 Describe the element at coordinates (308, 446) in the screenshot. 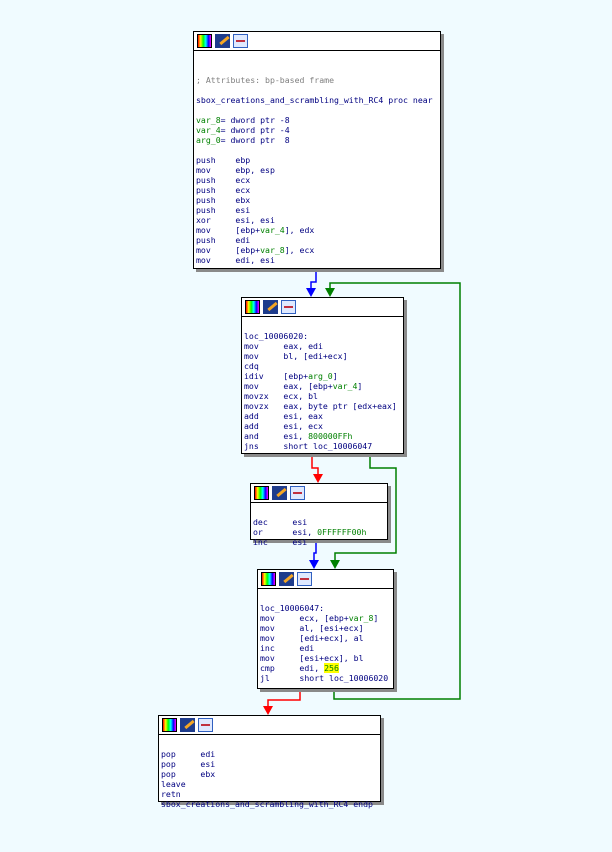

I see `asm-token: jns short loc_10006047` at that location.